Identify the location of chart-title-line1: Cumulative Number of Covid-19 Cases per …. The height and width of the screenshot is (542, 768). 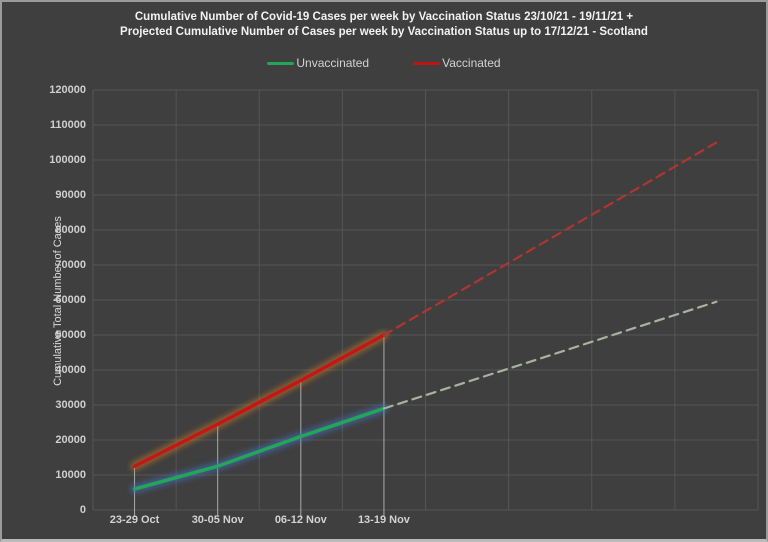
(384, 17).